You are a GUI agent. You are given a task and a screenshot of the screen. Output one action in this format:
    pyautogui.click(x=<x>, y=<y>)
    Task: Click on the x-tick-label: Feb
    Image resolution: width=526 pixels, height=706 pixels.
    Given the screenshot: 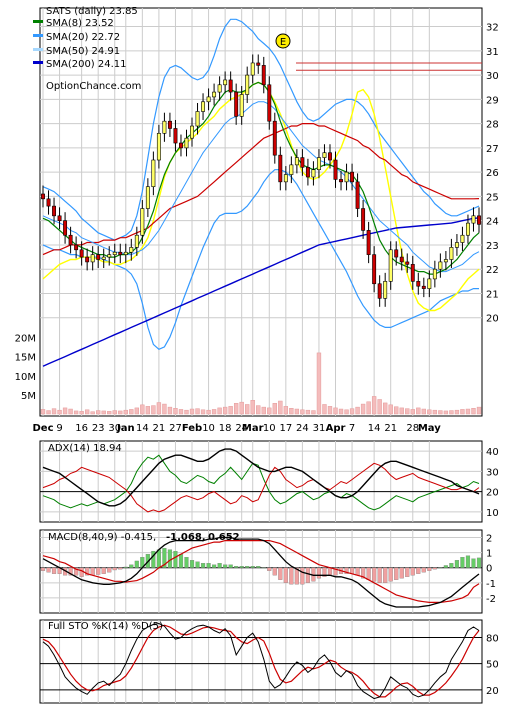 What is the action you would take?
    pyautogui.click(x=192, y=428)
    